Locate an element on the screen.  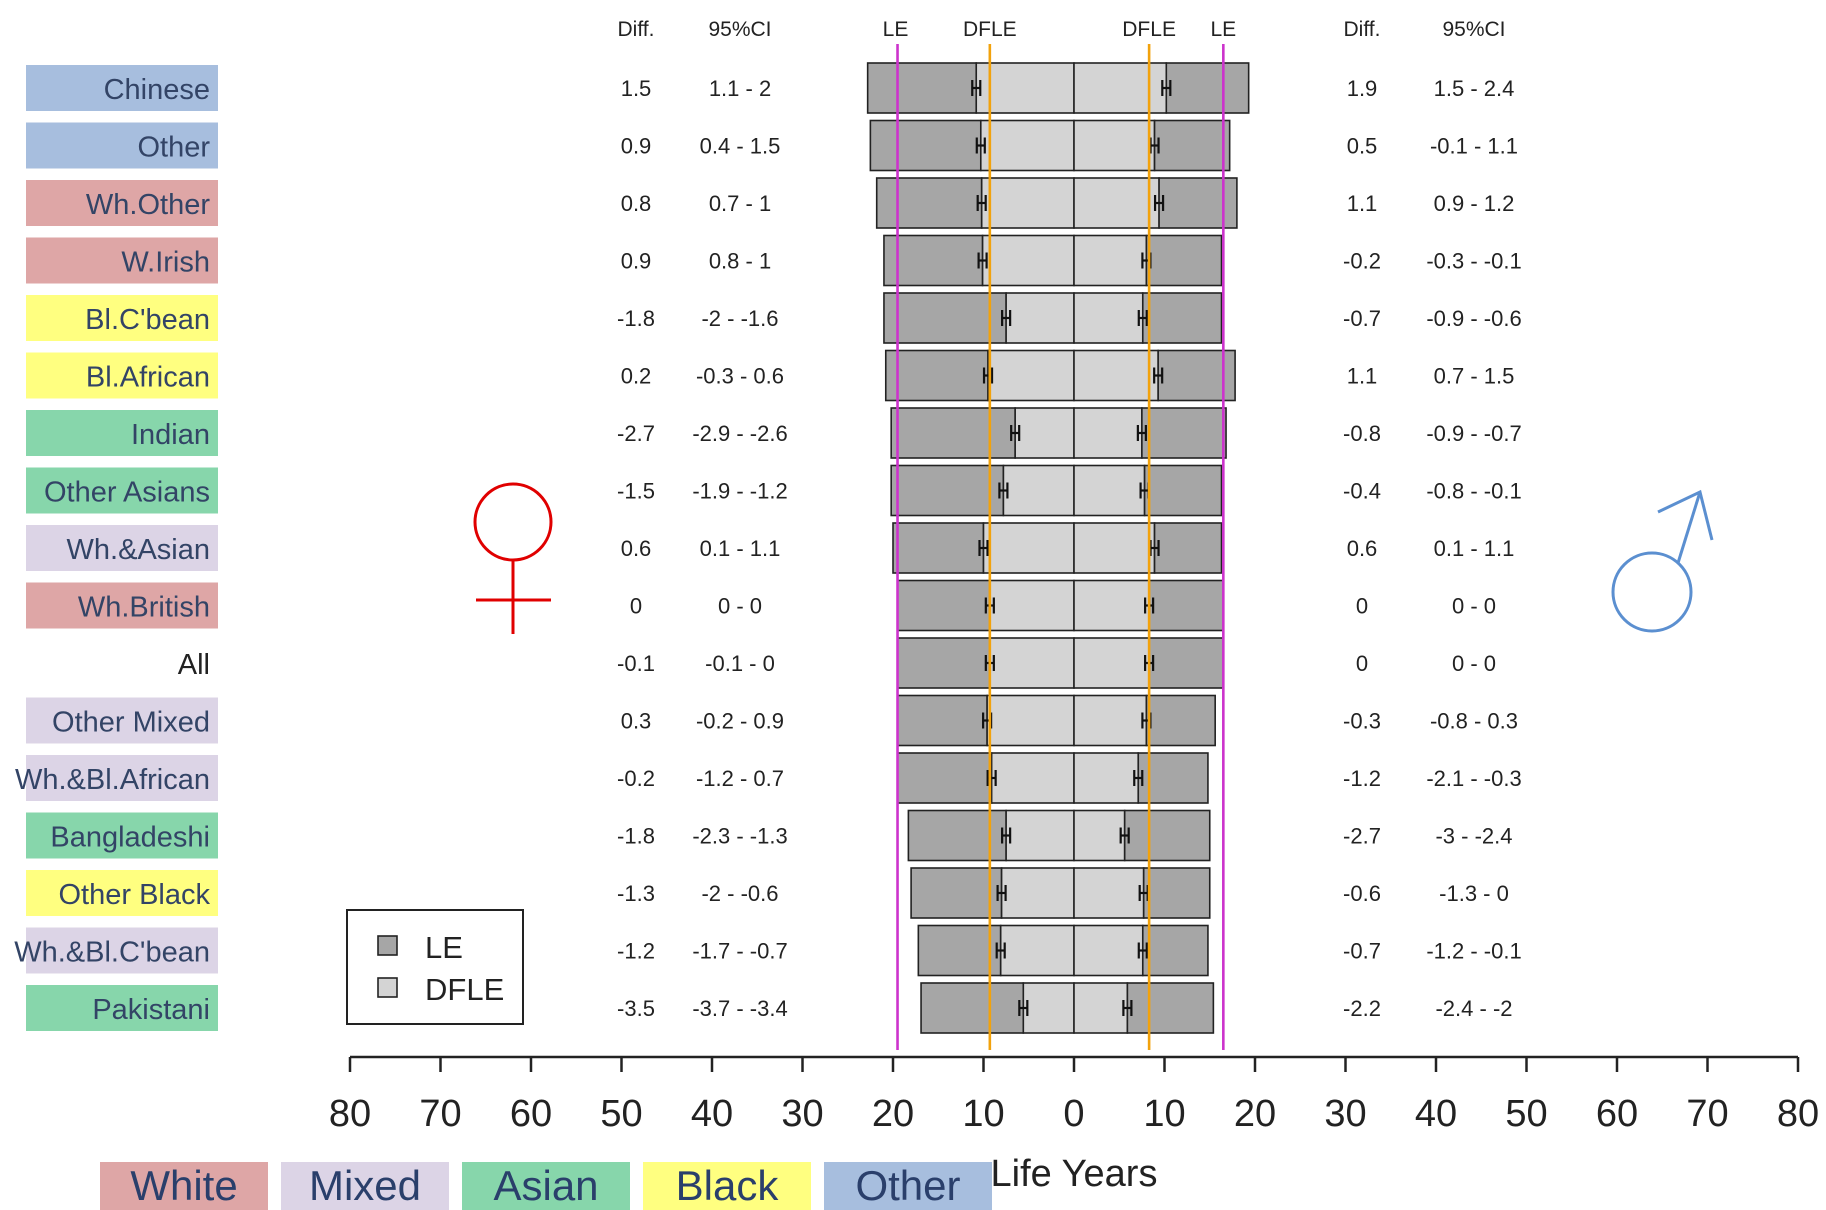
female-ci-value: -2 - -0.6 is located at coordinates (739, 893).